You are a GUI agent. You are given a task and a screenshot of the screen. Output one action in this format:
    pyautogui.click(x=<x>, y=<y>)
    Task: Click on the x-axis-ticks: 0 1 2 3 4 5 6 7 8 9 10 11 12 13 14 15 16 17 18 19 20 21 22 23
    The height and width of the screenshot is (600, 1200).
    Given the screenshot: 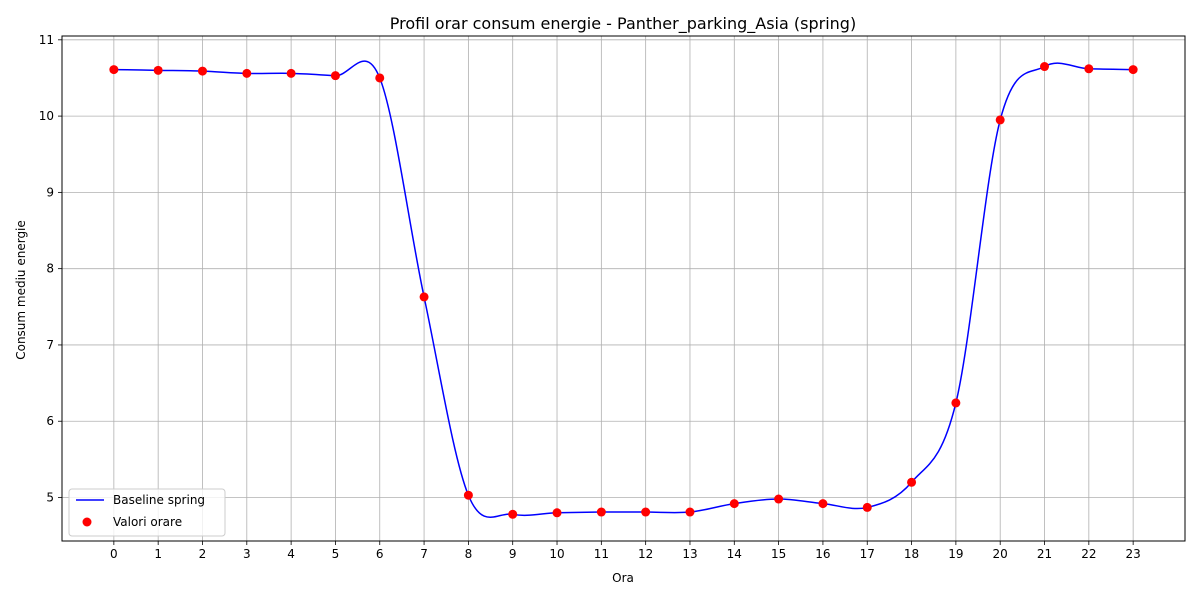 What is the action you would take?
    pyautogui.click(x=625, y=551)
    